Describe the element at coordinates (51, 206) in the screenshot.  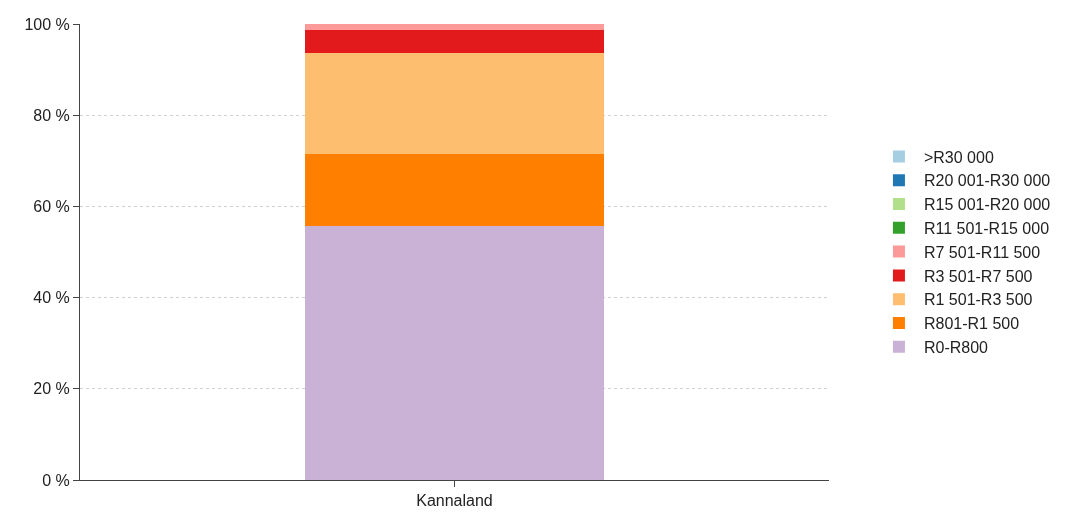
I see `y-tick-label: 60 %` at that location.